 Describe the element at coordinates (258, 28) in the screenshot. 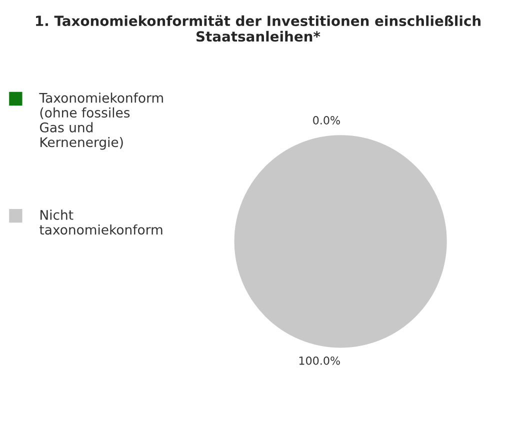

I see `chart-title: 1. Taxonomiekonformität der Investitionen einschließlich Staatsanleihen*` at that location.